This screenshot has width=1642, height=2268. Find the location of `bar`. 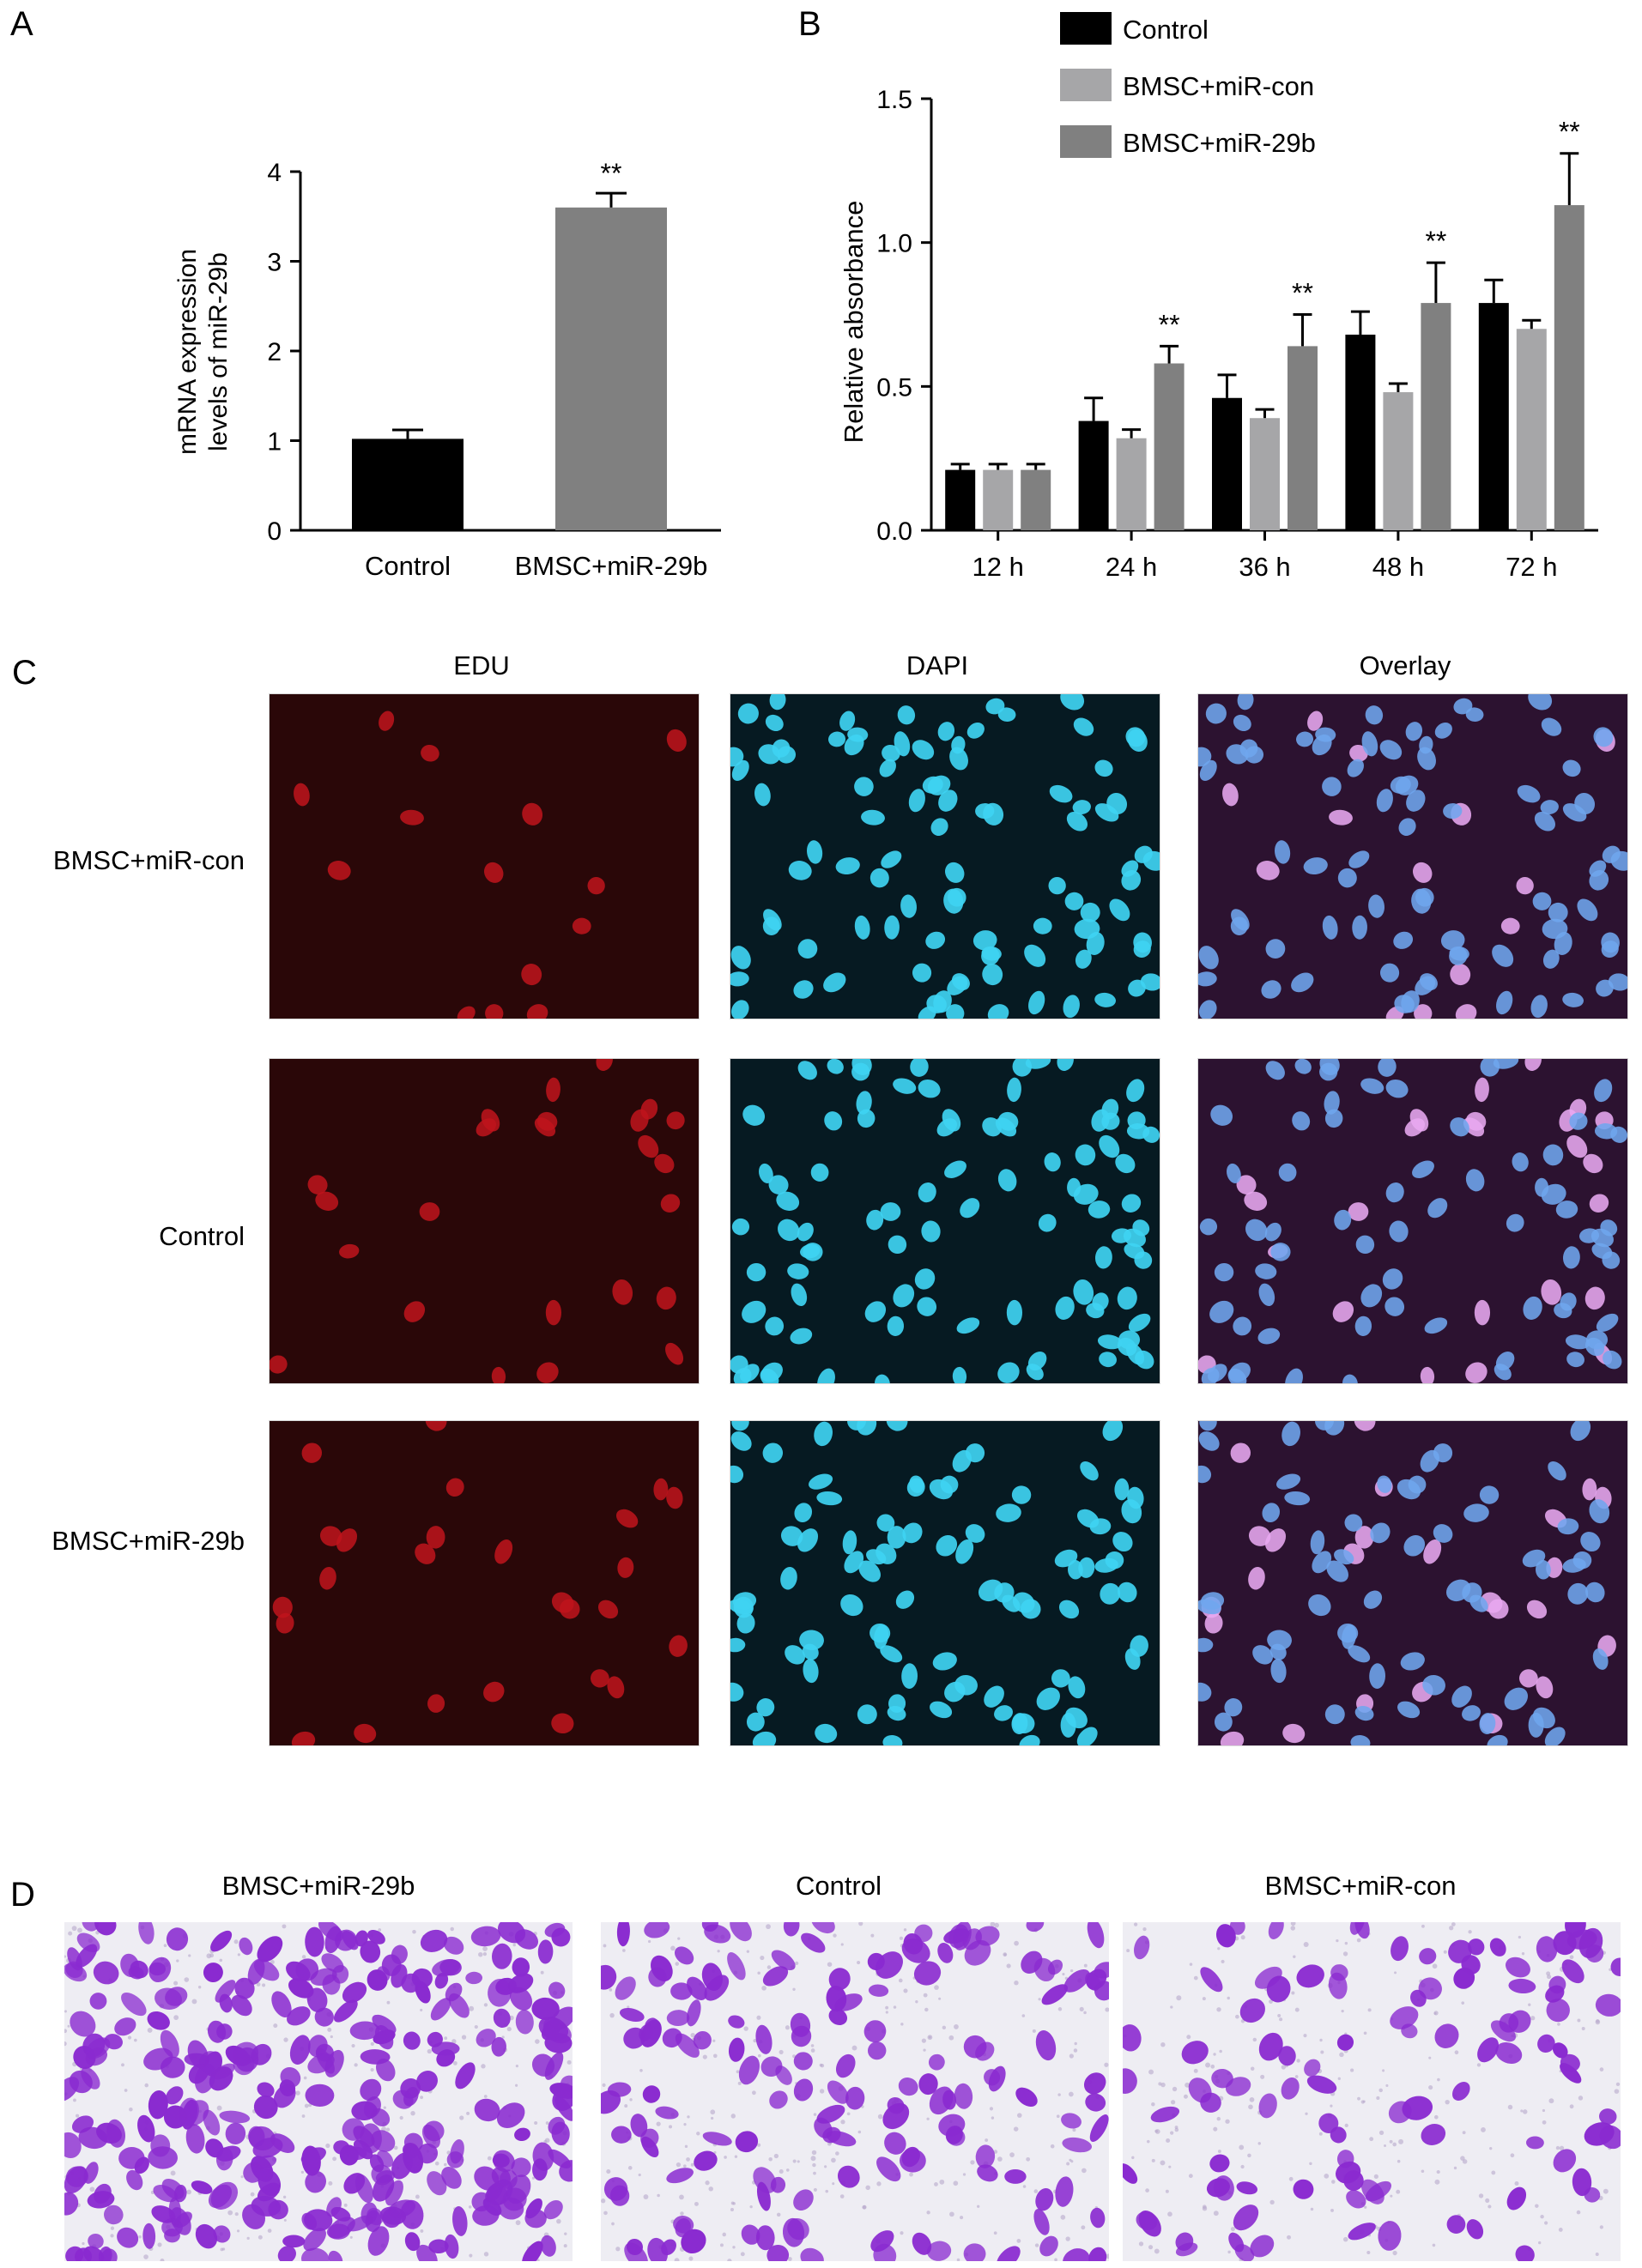

bar is located at coordinates (1303, 438).